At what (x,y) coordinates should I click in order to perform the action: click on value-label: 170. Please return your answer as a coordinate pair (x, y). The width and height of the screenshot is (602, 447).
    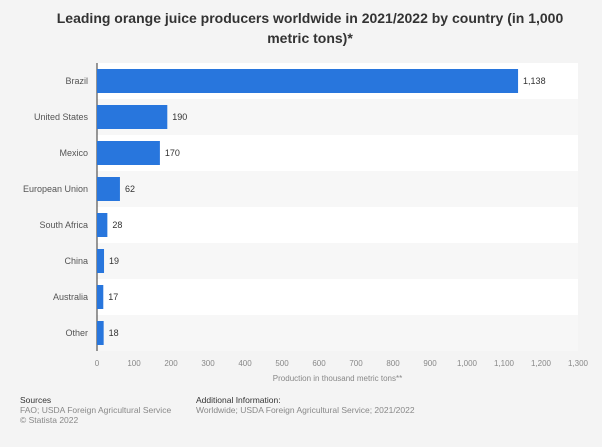
    Looking at the image, I should click on (172, 153).